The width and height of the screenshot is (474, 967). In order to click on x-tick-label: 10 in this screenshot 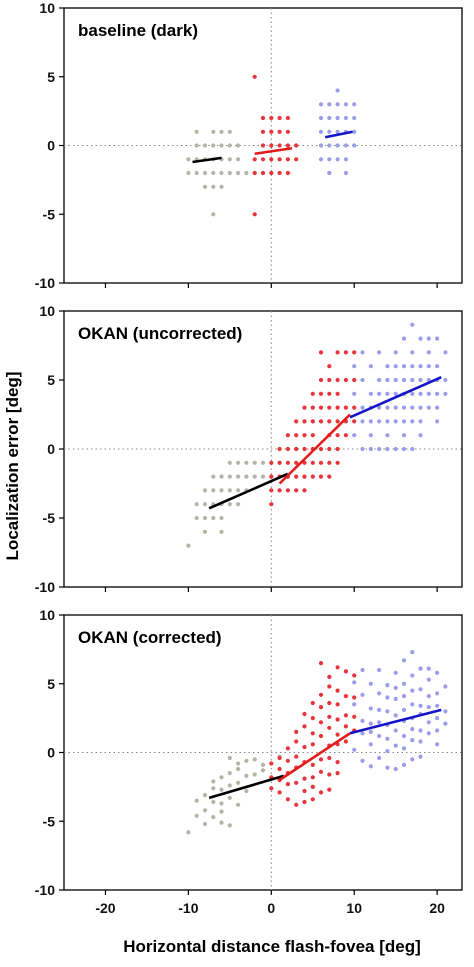, I will do `click(354, 908)`.